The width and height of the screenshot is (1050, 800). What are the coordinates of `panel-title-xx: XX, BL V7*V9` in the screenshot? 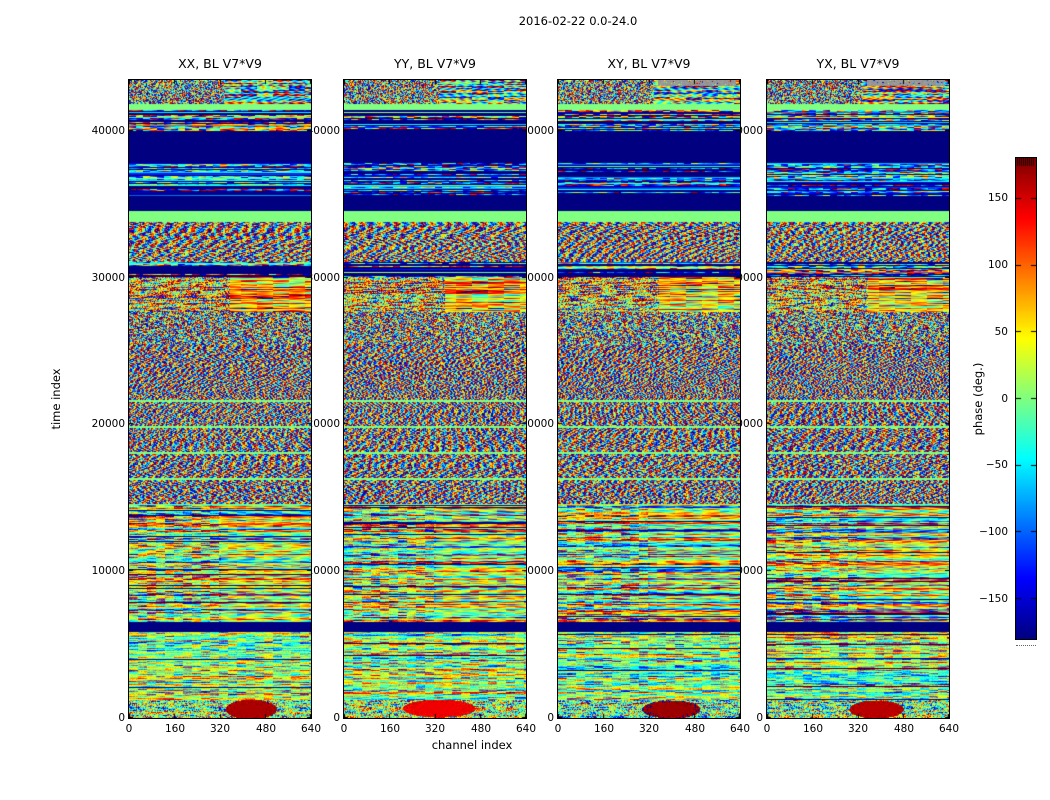 It's located at (220, 63).